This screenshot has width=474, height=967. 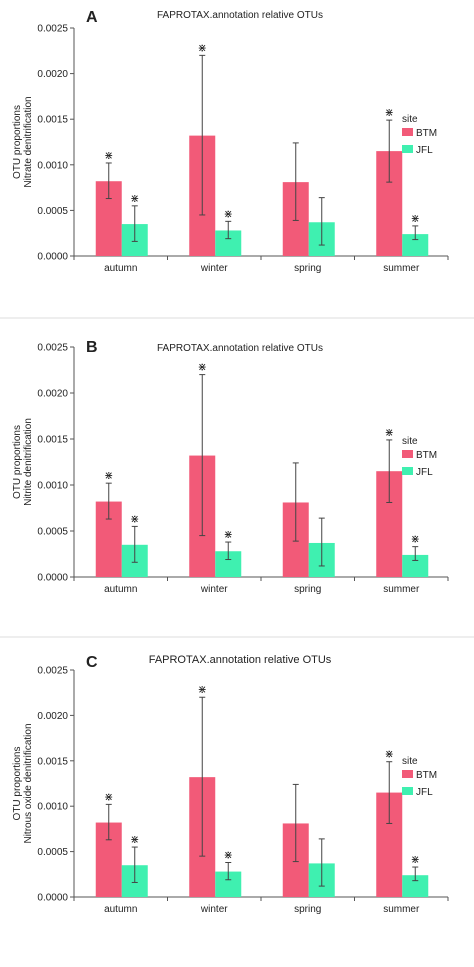 I want to click on y-axis-label: Nitrate denitrification, so click(x=28, y=141).